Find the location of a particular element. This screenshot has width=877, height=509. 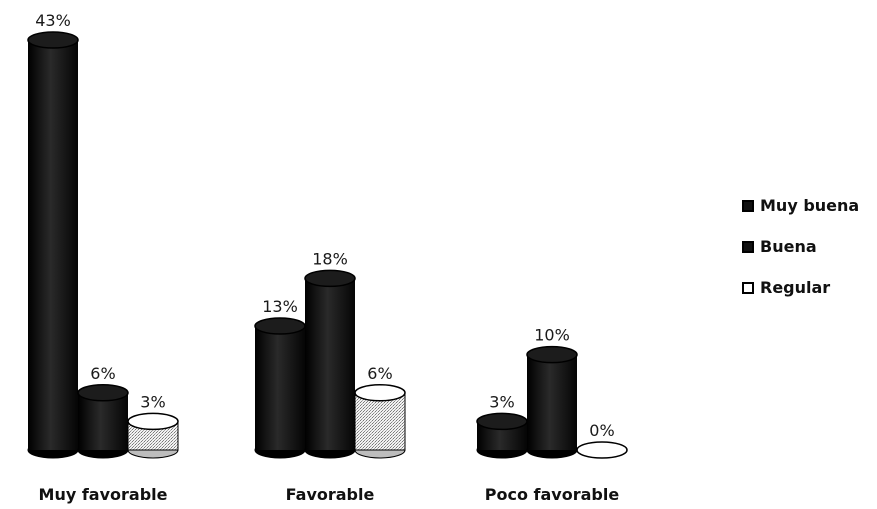

legend-label: Regular is located at coordinates (795, 287).